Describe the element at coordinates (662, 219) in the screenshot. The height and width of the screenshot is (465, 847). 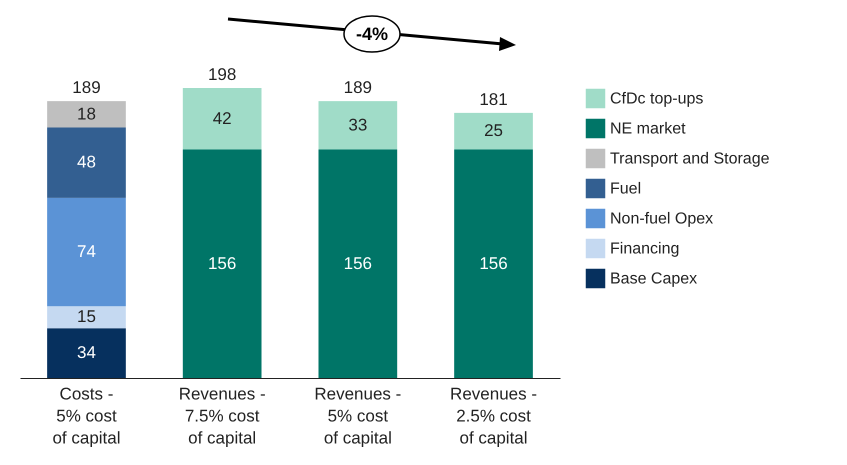
I see `legend-label: Non-fuel Opex` at that location.